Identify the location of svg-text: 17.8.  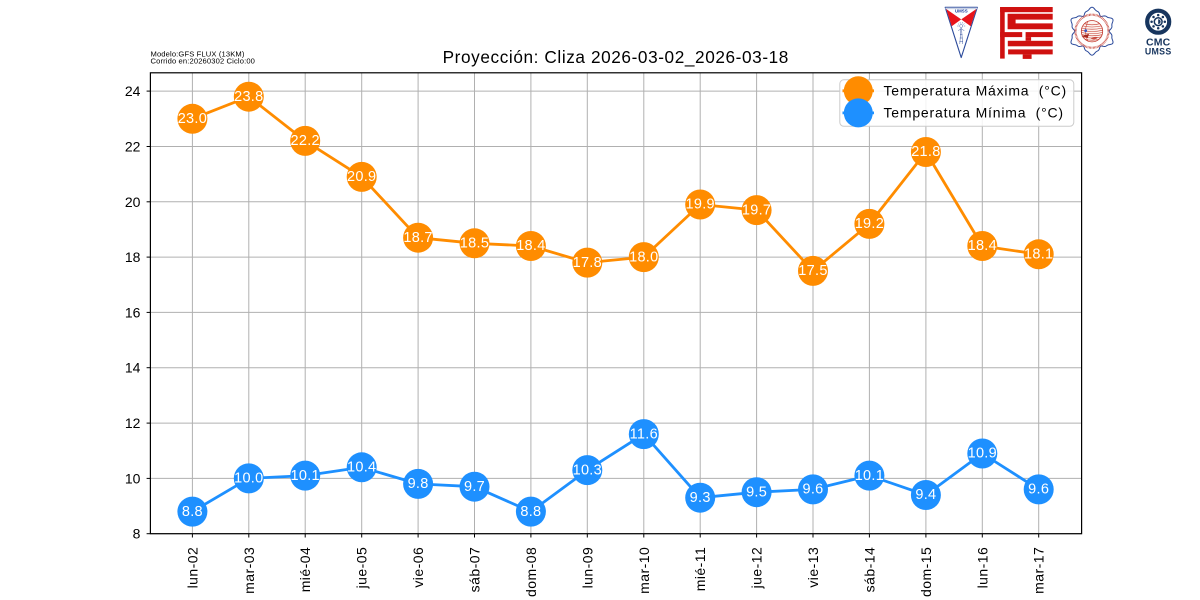
(587, 263).